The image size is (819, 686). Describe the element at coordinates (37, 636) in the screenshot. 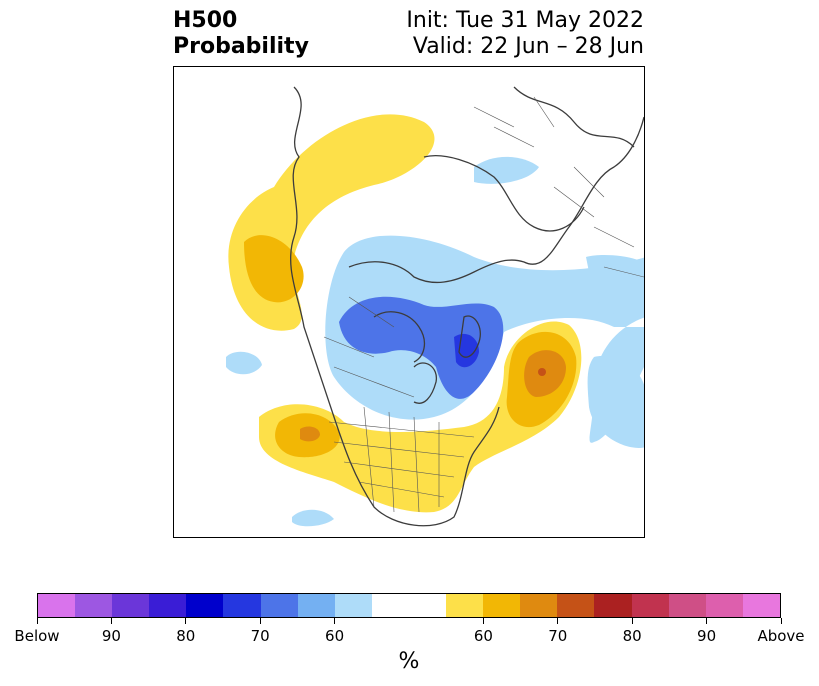

I see `colorbar-tick-label: Below` at that location.